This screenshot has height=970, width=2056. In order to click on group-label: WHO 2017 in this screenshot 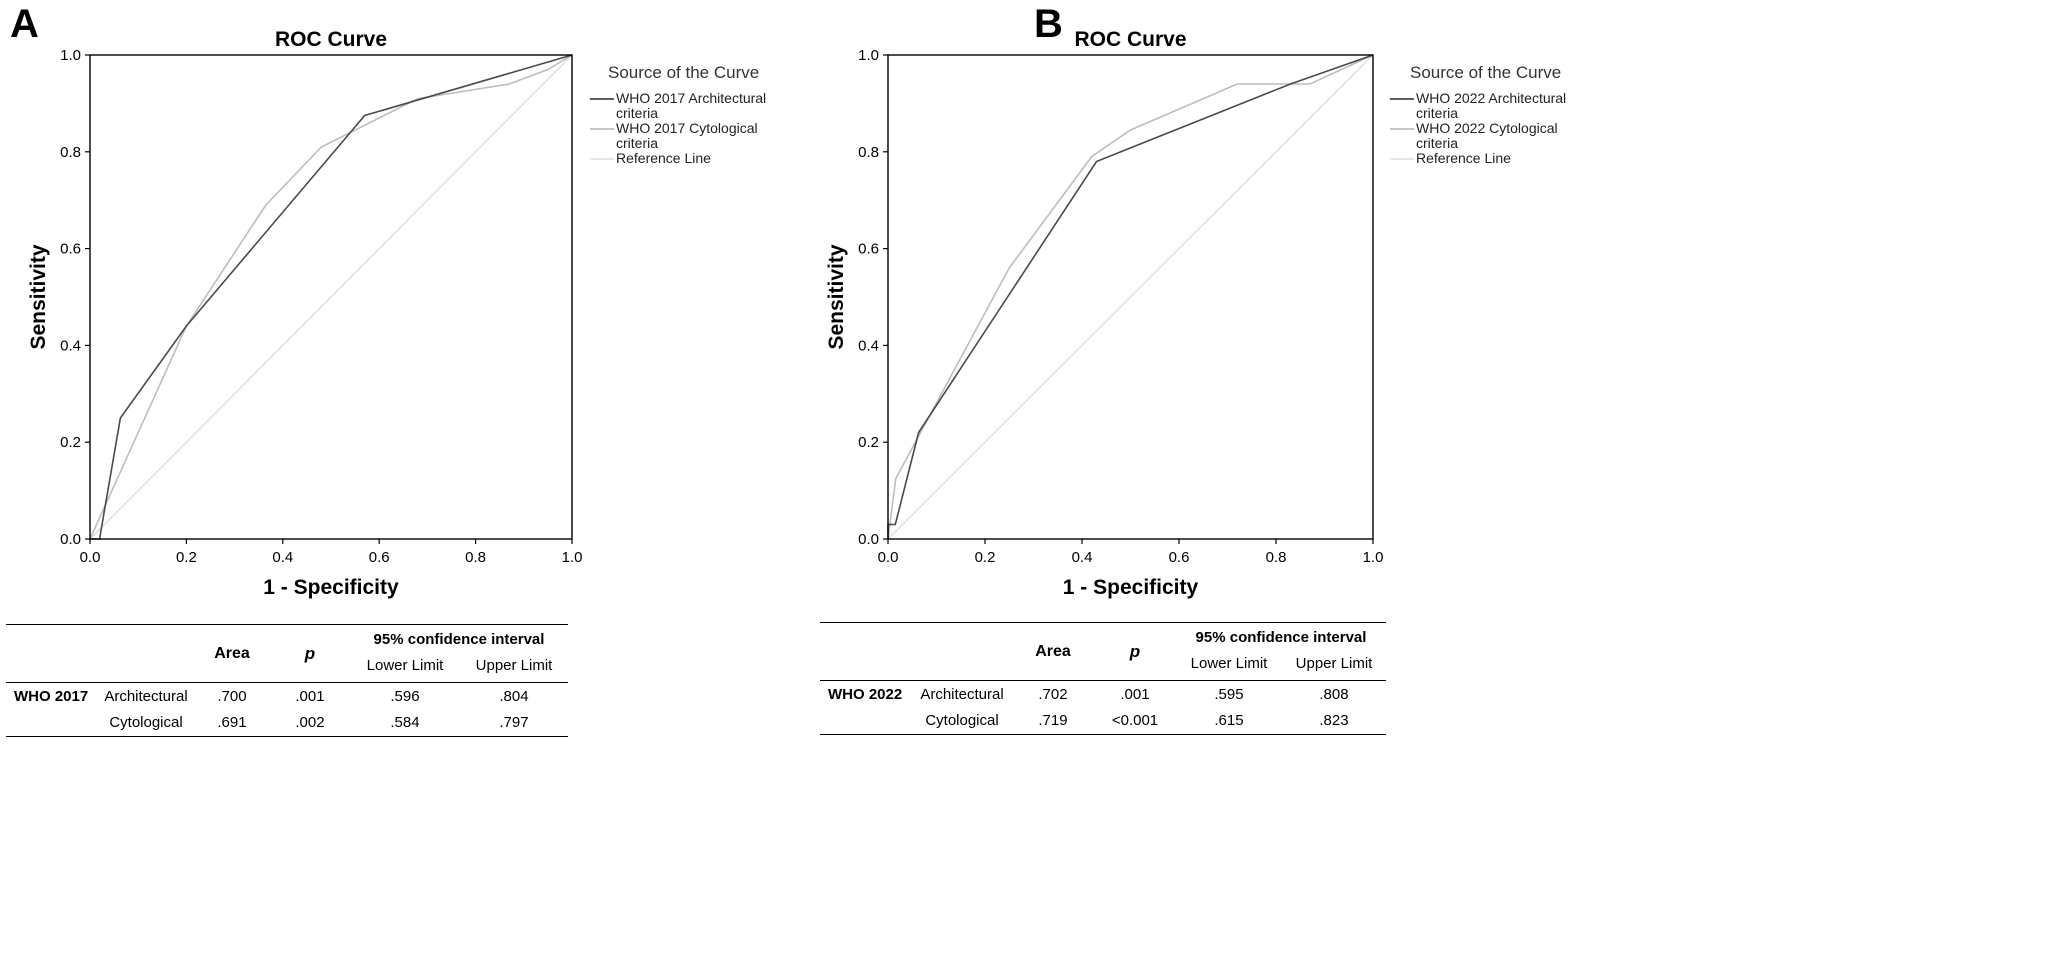, I will do `click(51, 696)`.